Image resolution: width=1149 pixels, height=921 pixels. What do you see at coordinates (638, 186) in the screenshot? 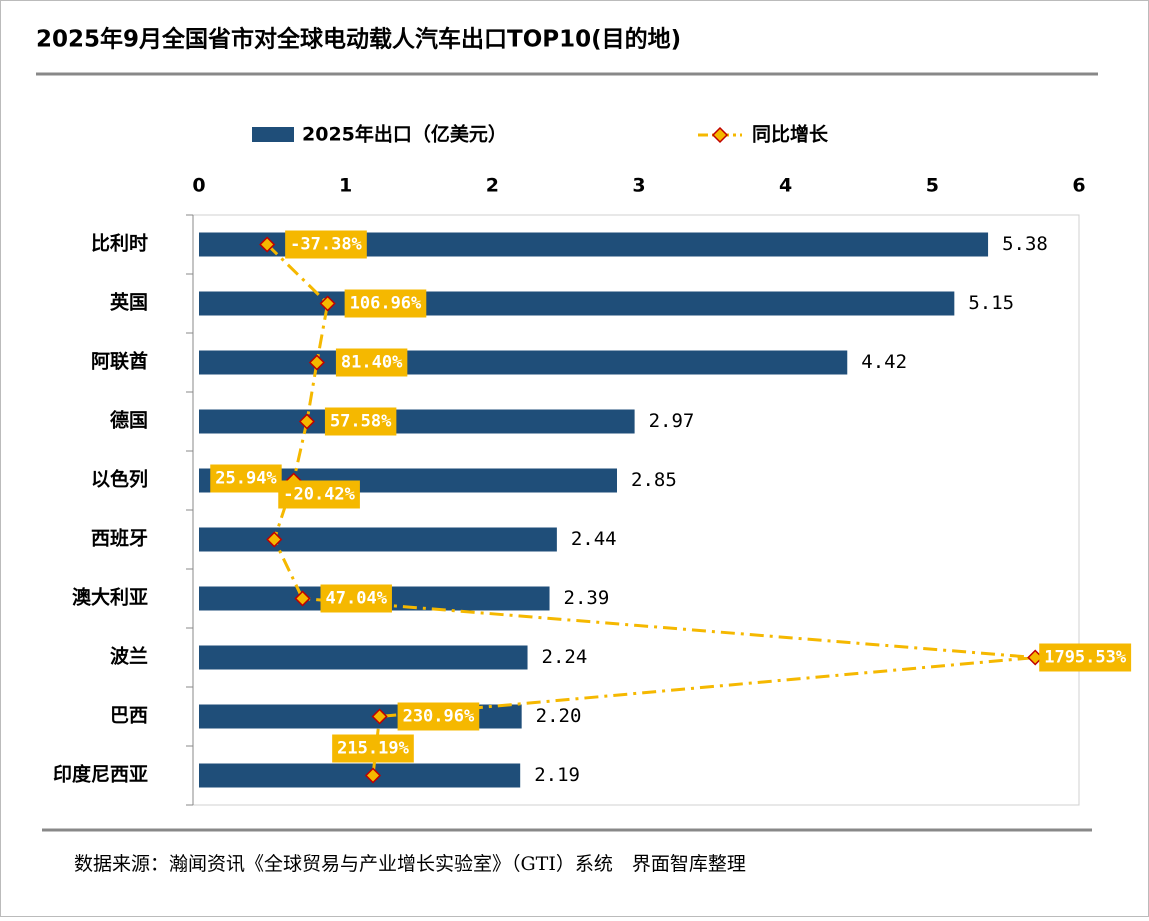
I see `x-tick-label: 3` at bounding box center [638, 186].